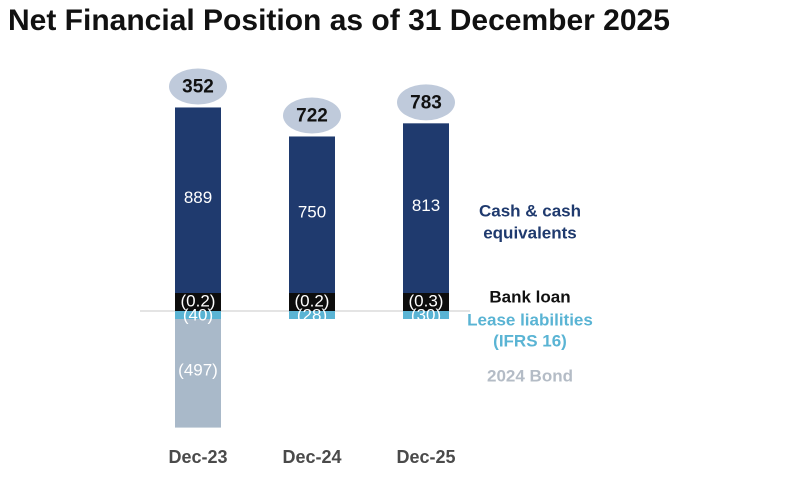  Describe the element at coordinates (197, 457) in the screenshot. I see `category-label-dec-23: Dec-23` at that location.